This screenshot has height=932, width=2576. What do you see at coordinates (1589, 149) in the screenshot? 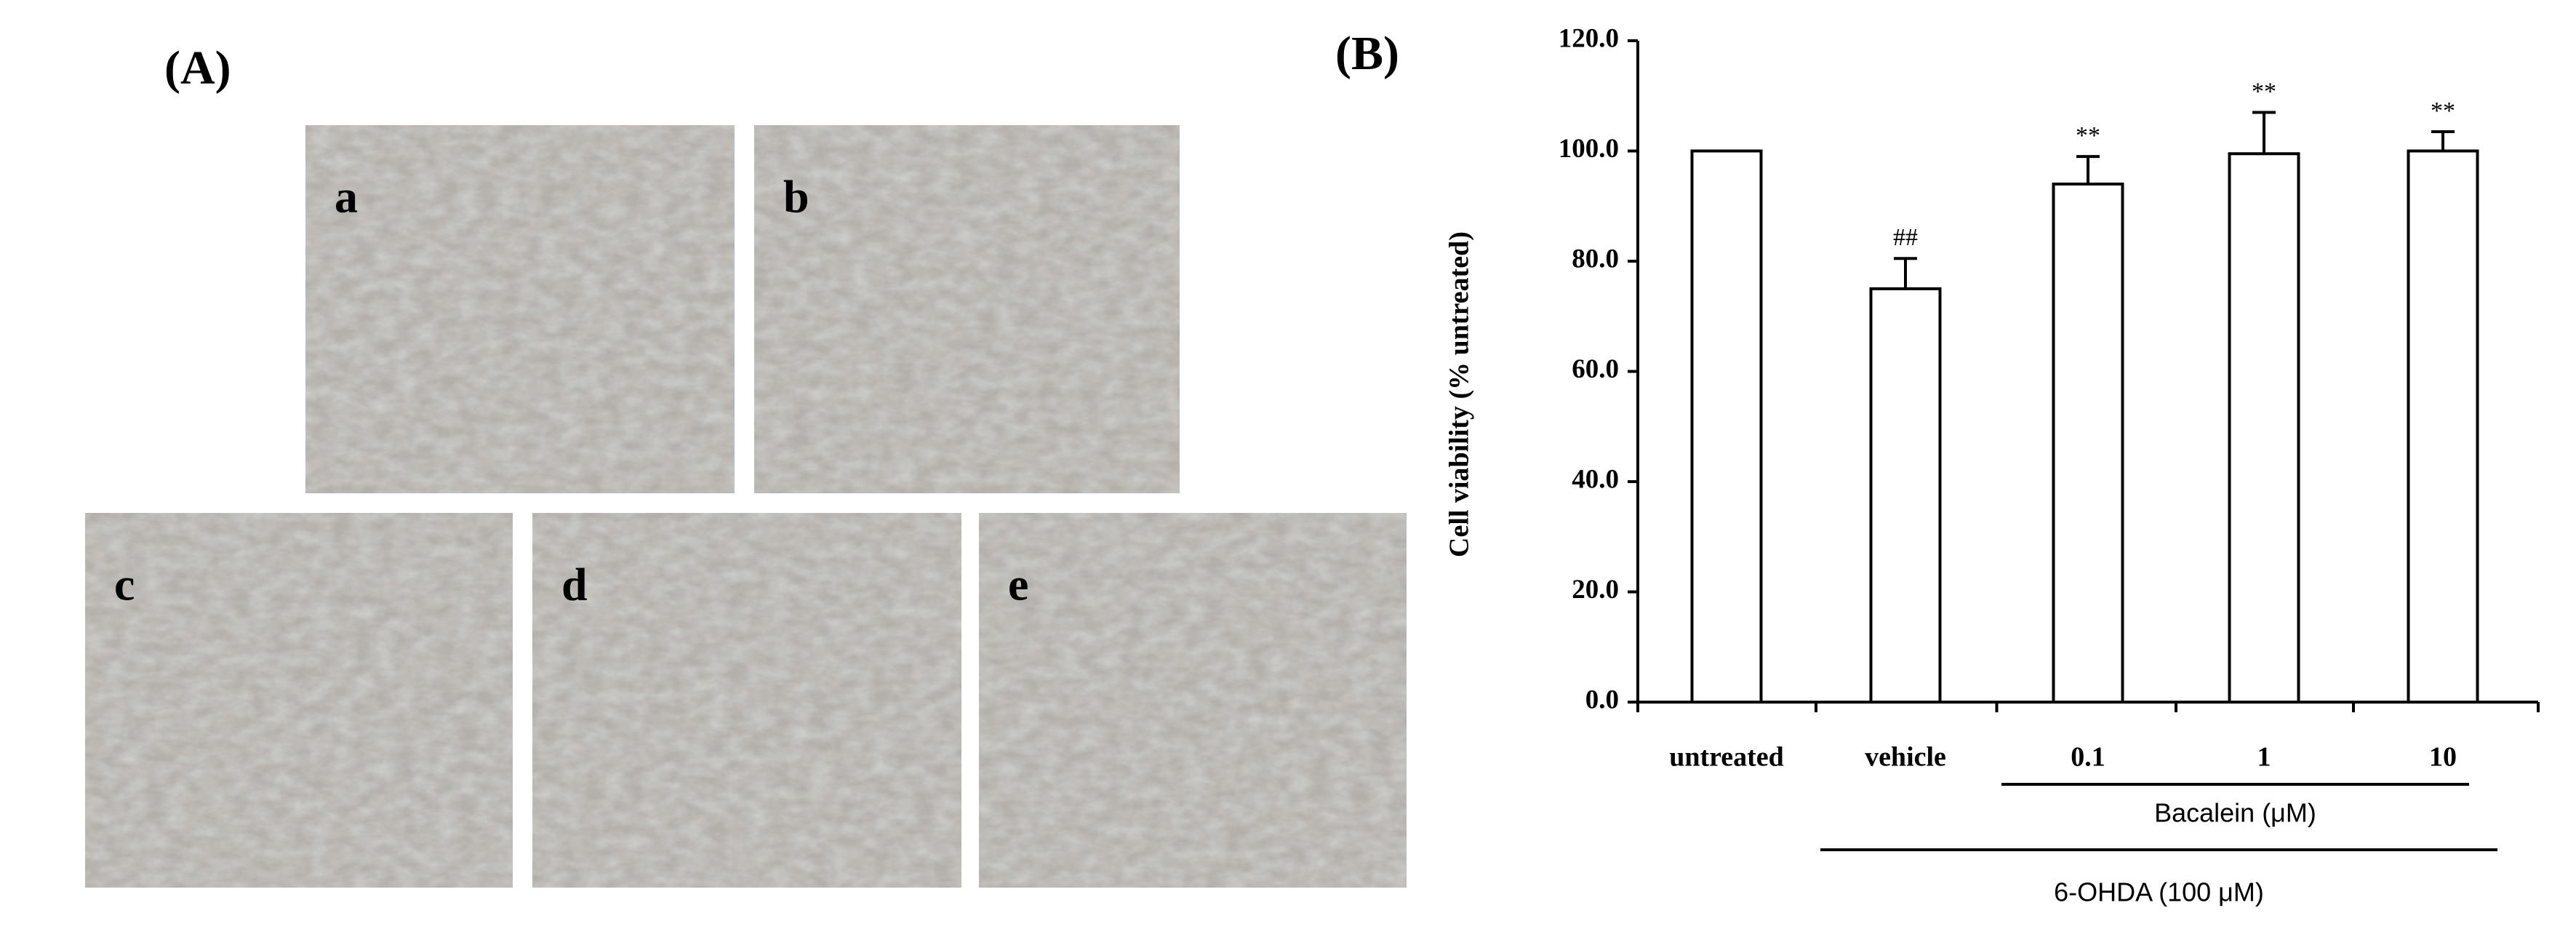
I see `y-tick-label: 100.0` at bounding box center [1589, 149].